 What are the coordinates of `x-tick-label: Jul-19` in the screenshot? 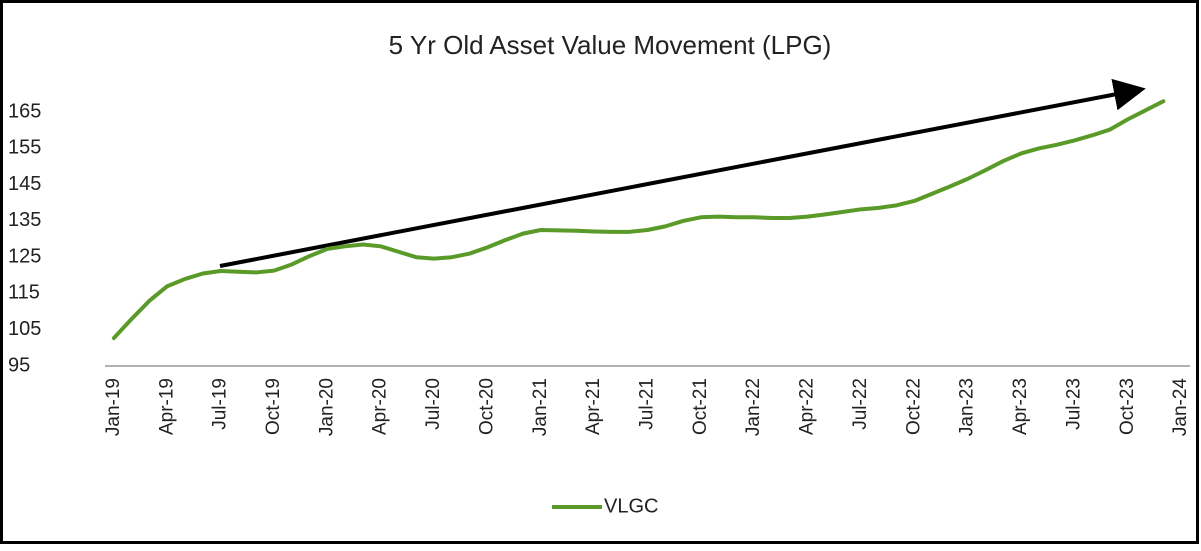 It's located at (220, 404).